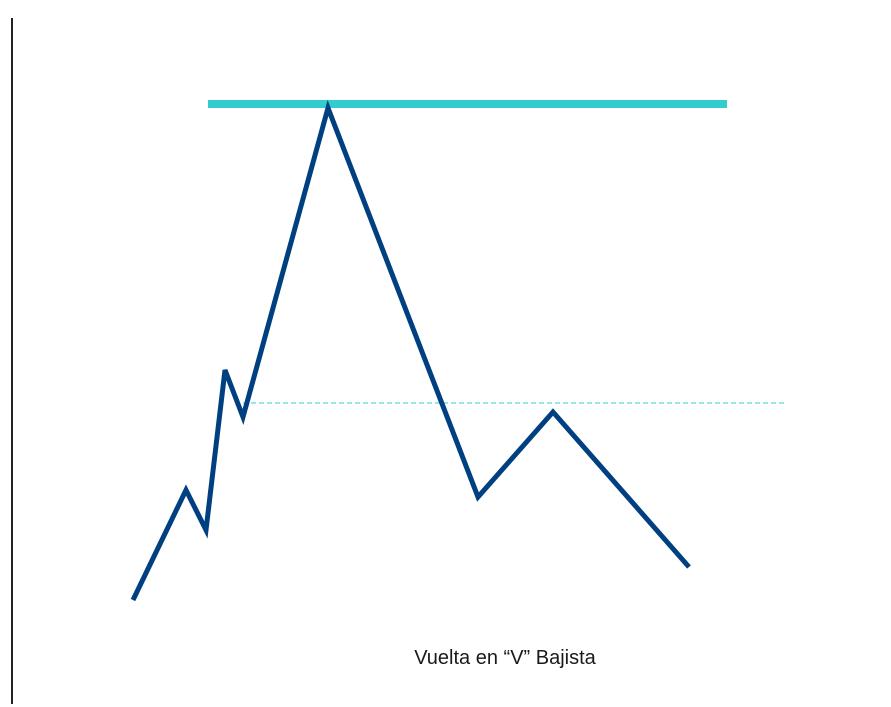 Image resolution: width=891 pixels, height=707 pixels. What do you see at coordinates (505, 658) in the screenshot?
I see `caption: Vuelta en “V” Bajista` at bounding box center [505, 658].